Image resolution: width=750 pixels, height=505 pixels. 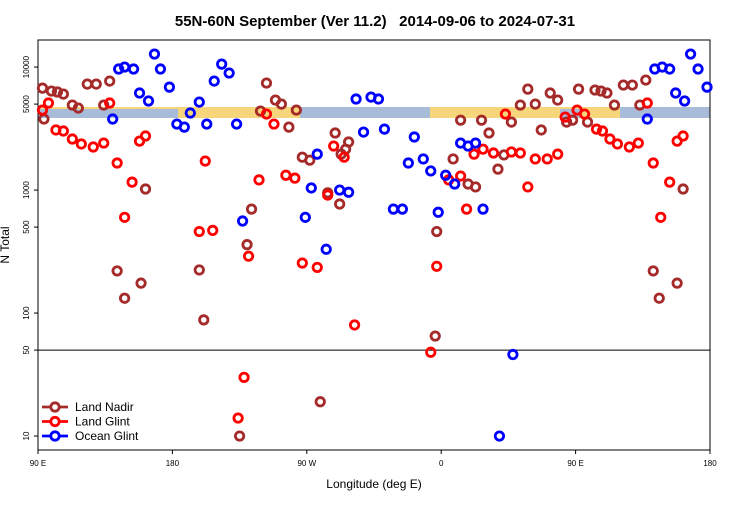 What do you see at coordinates (373, 484) in the screenshot?
I see `x-axis-label: Longitude (deg E)` at bounding box center [373, 484].